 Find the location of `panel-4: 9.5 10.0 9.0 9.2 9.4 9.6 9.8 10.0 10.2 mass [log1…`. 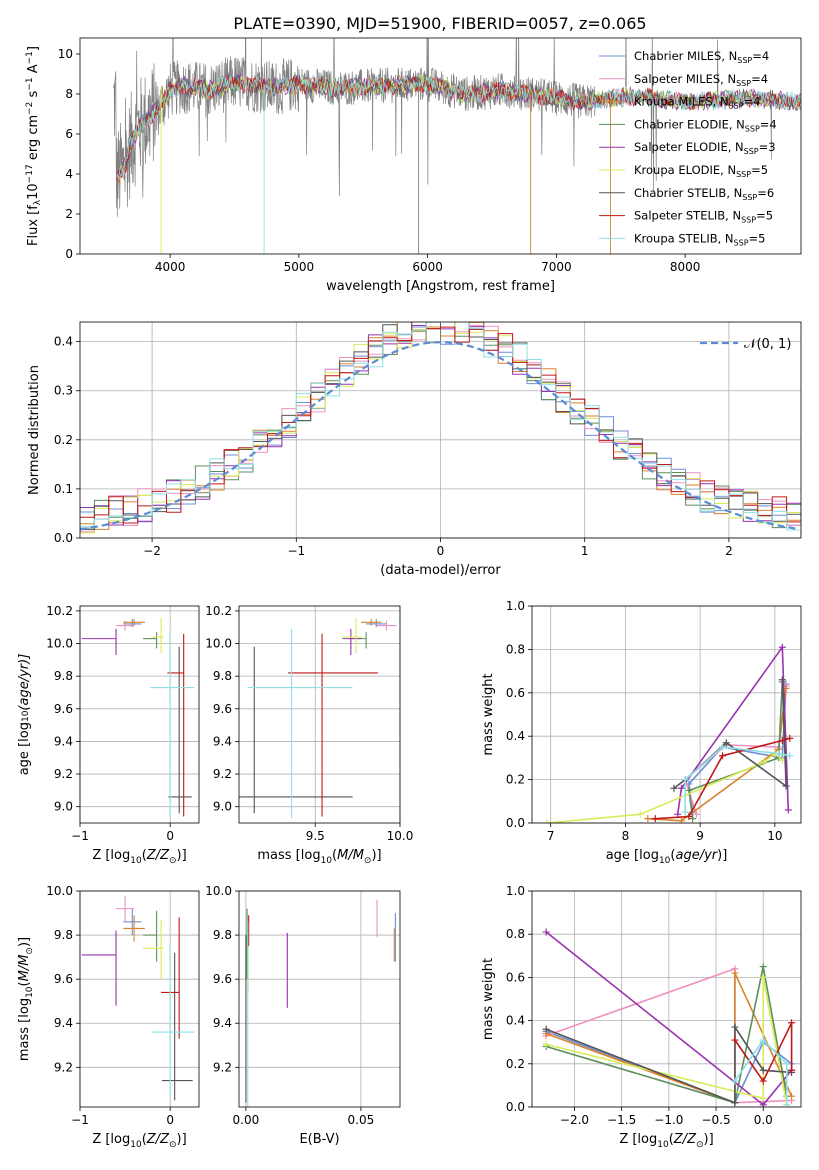

panel-4: 9.5 10.0 9.0 9.2 9.4 9.6 9.8 10.0 10.2 mass [log1… is located at coordinates (309, 735).